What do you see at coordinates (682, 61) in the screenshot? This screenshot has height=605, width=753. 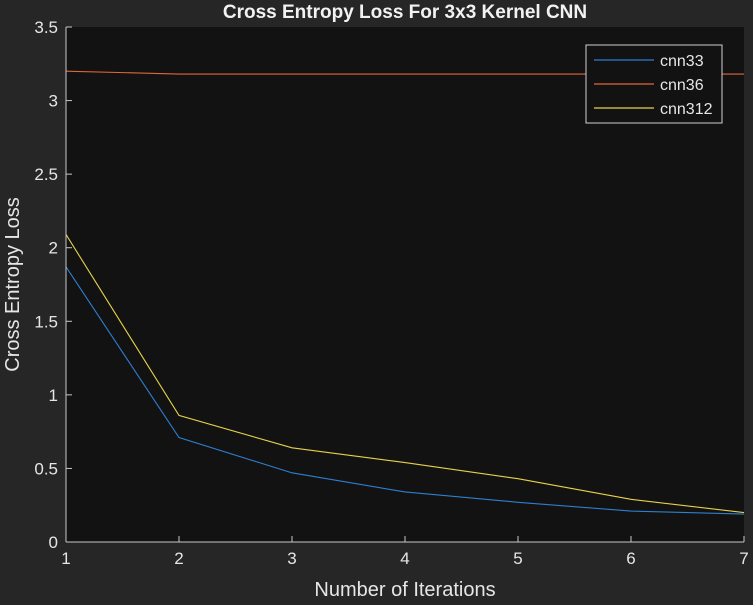 I see `legend-label-cnn33: cnn33` at bounding box center [682, 61].